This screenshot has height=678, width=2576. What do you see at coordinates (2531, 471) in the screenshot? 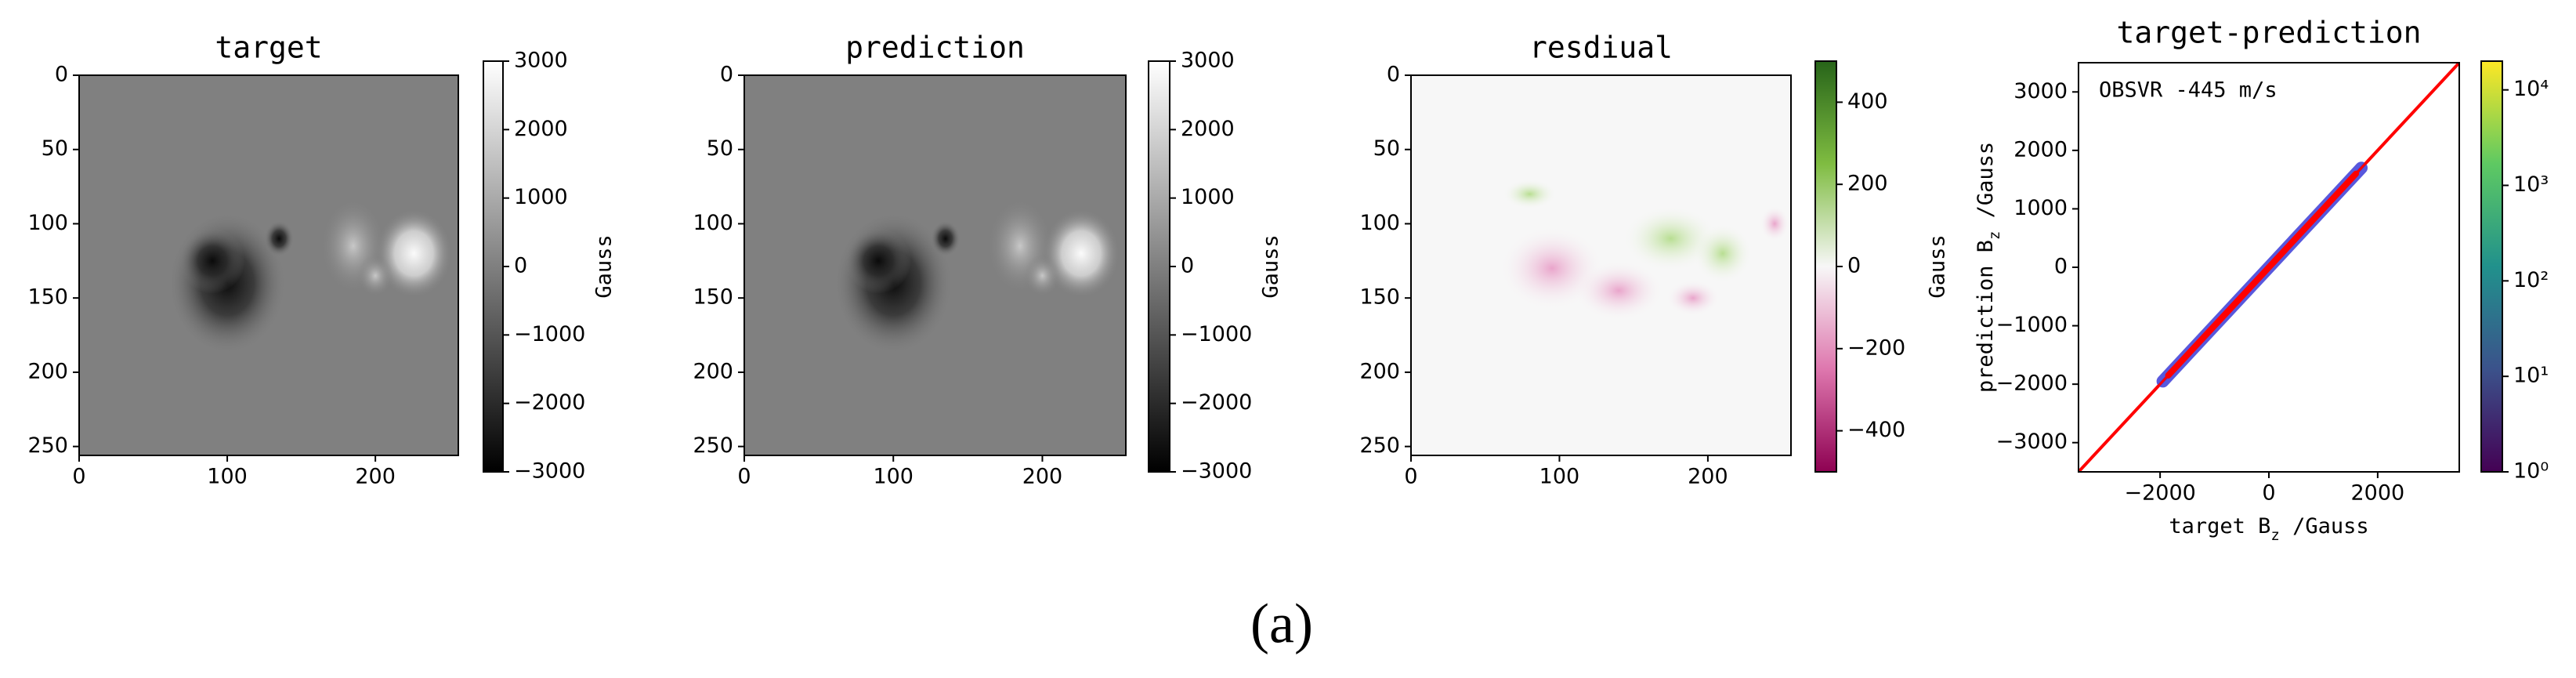
I see `colorbar-tick-label: 10⁰` at bounding box center [2531, 471].